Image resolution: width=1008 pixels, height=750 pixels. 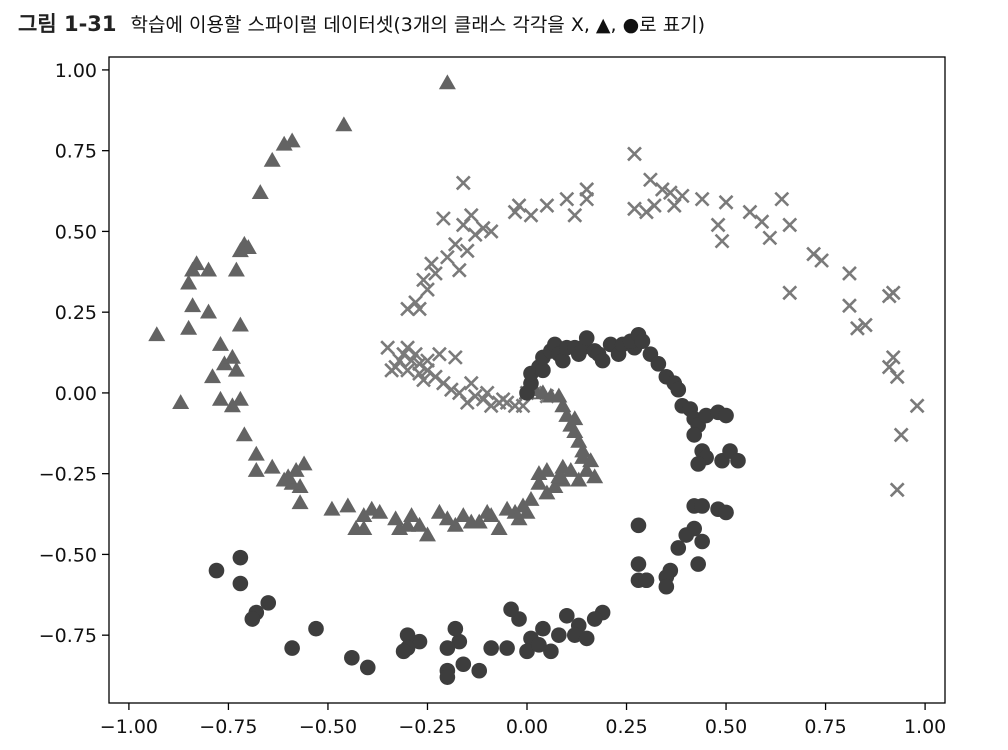 I want to click on y-tick-label: −0.50, so click(x=68, y=555).